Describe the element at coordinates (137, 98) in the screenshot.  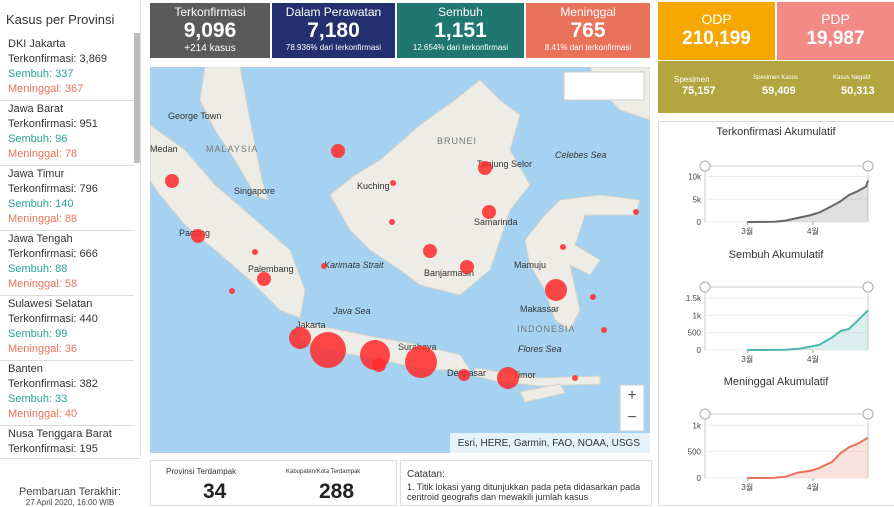
I see `scrollbar` at that location.